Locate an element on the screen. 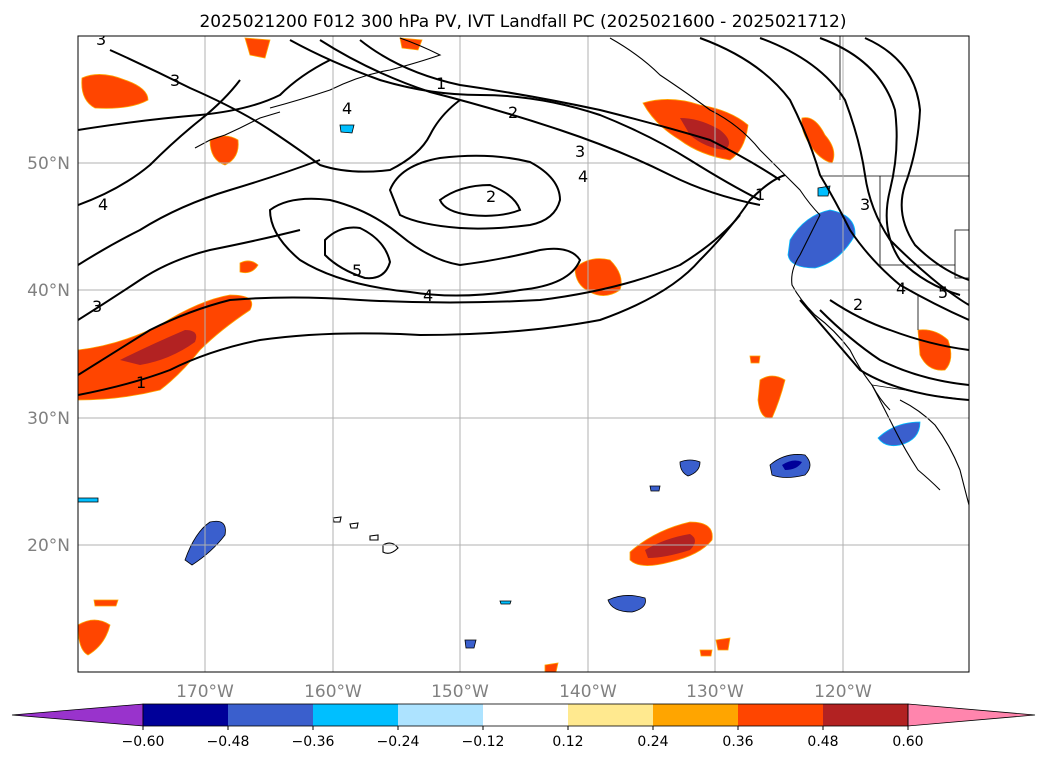  pv-contour-east-f is located at coordinates (894, 347).